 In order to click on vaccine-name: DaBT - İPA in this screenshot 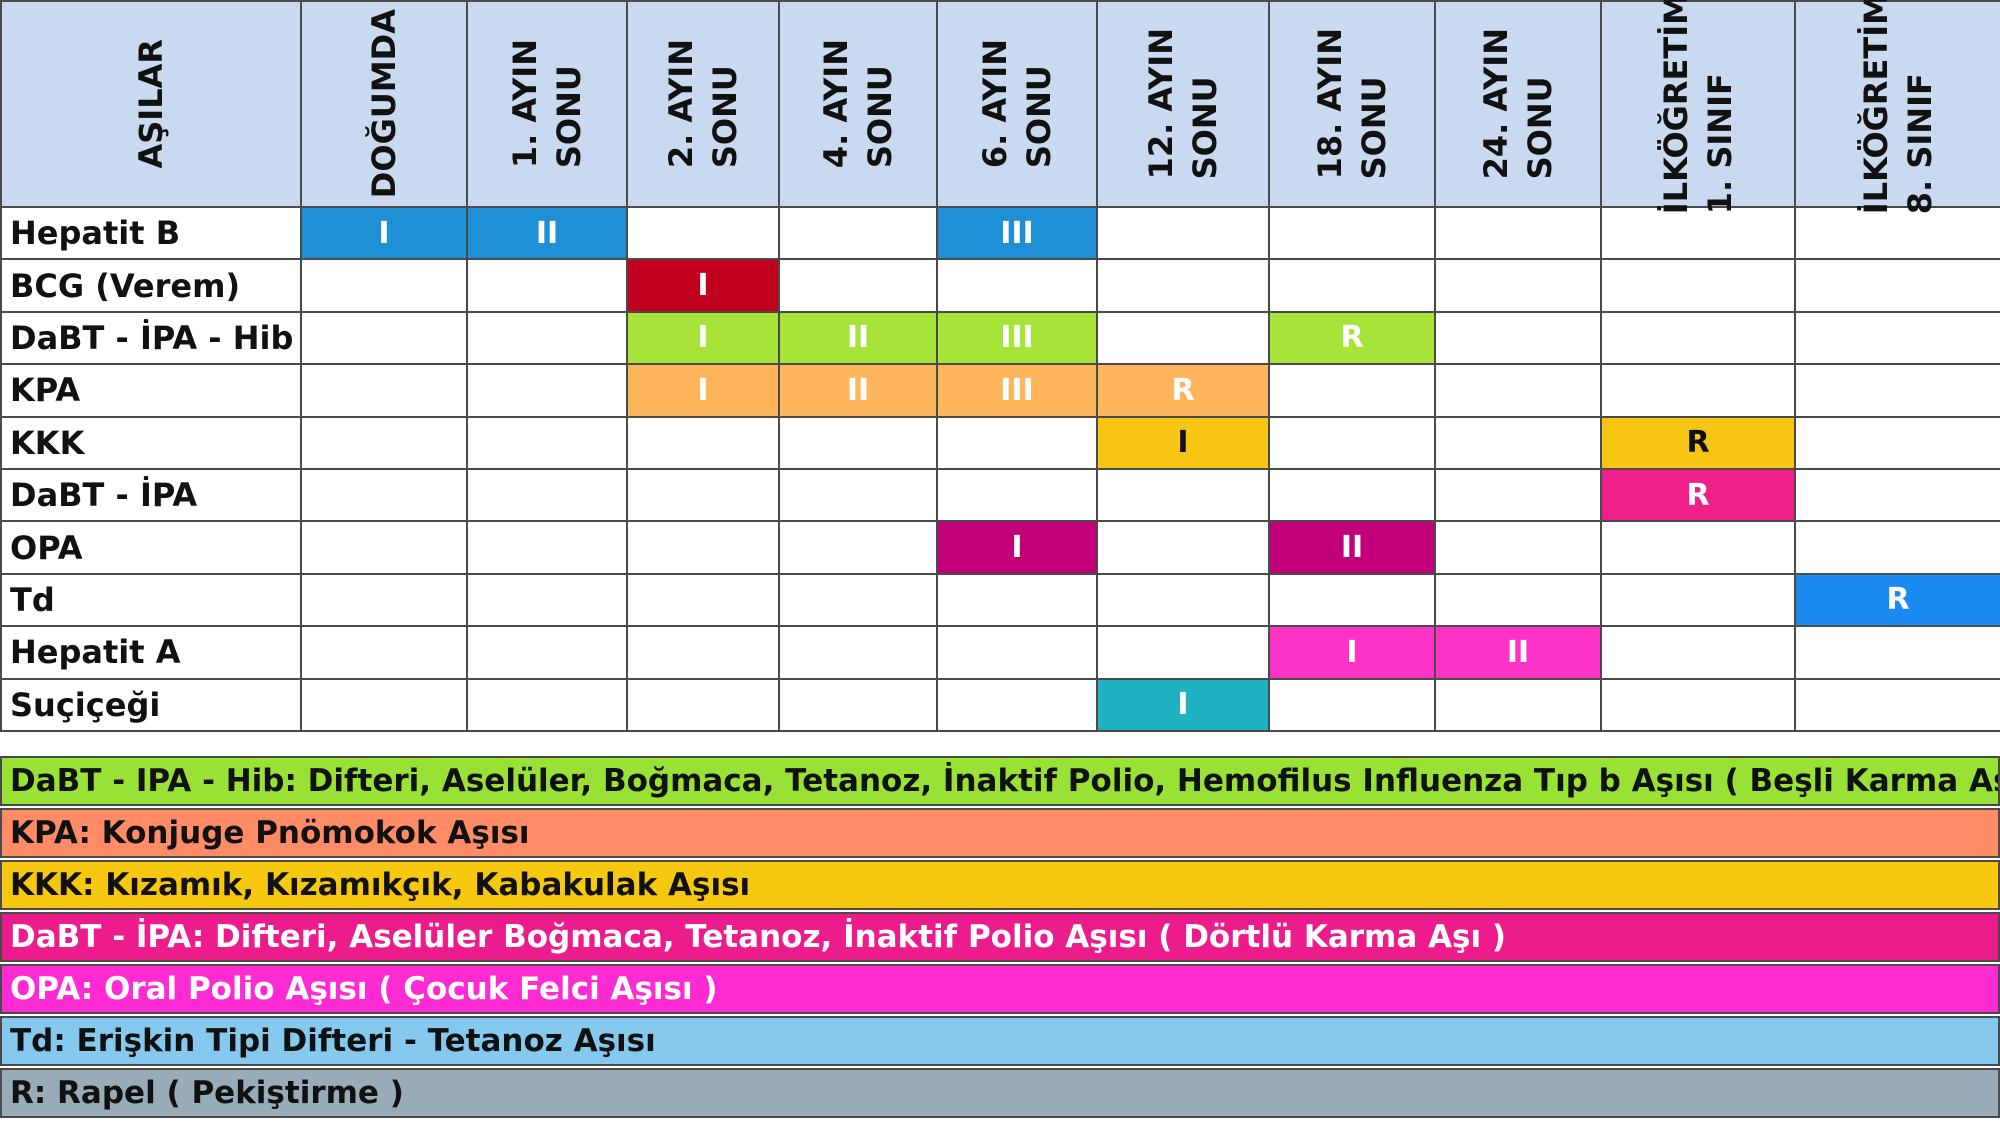, I will do `click(151, 495)`.